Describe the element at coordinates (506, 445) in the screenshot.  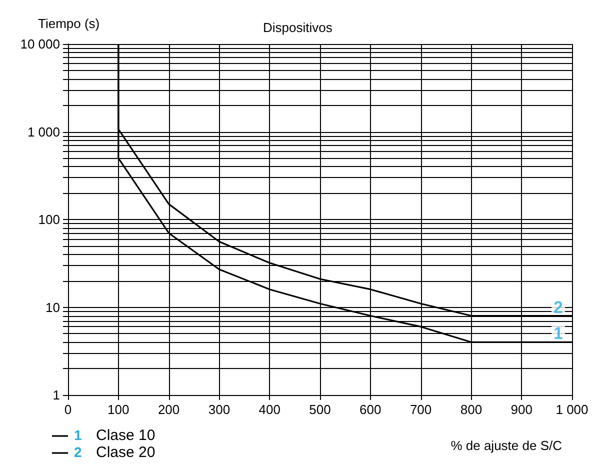
I see `x-axis-title: % de ajuste de S/C` at that location.